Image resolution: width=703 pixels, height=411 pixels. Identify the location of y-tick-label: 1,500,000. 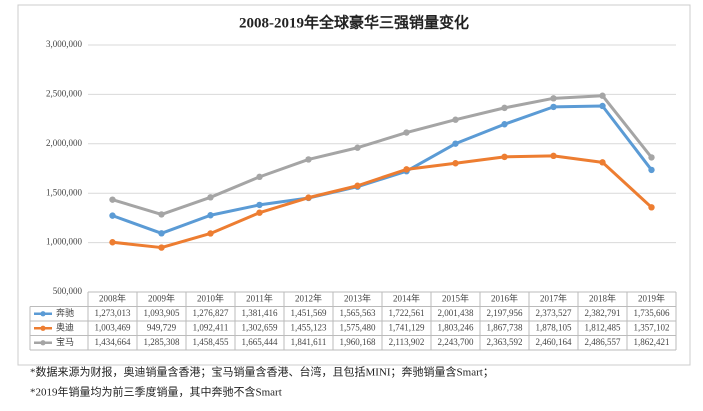
(64, 192).